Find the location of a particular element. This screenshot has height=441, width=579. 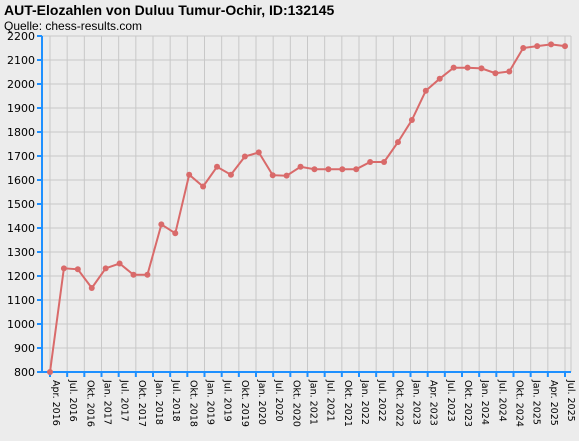

y-tick-label: 1500 is located at coordinates (21, 204).